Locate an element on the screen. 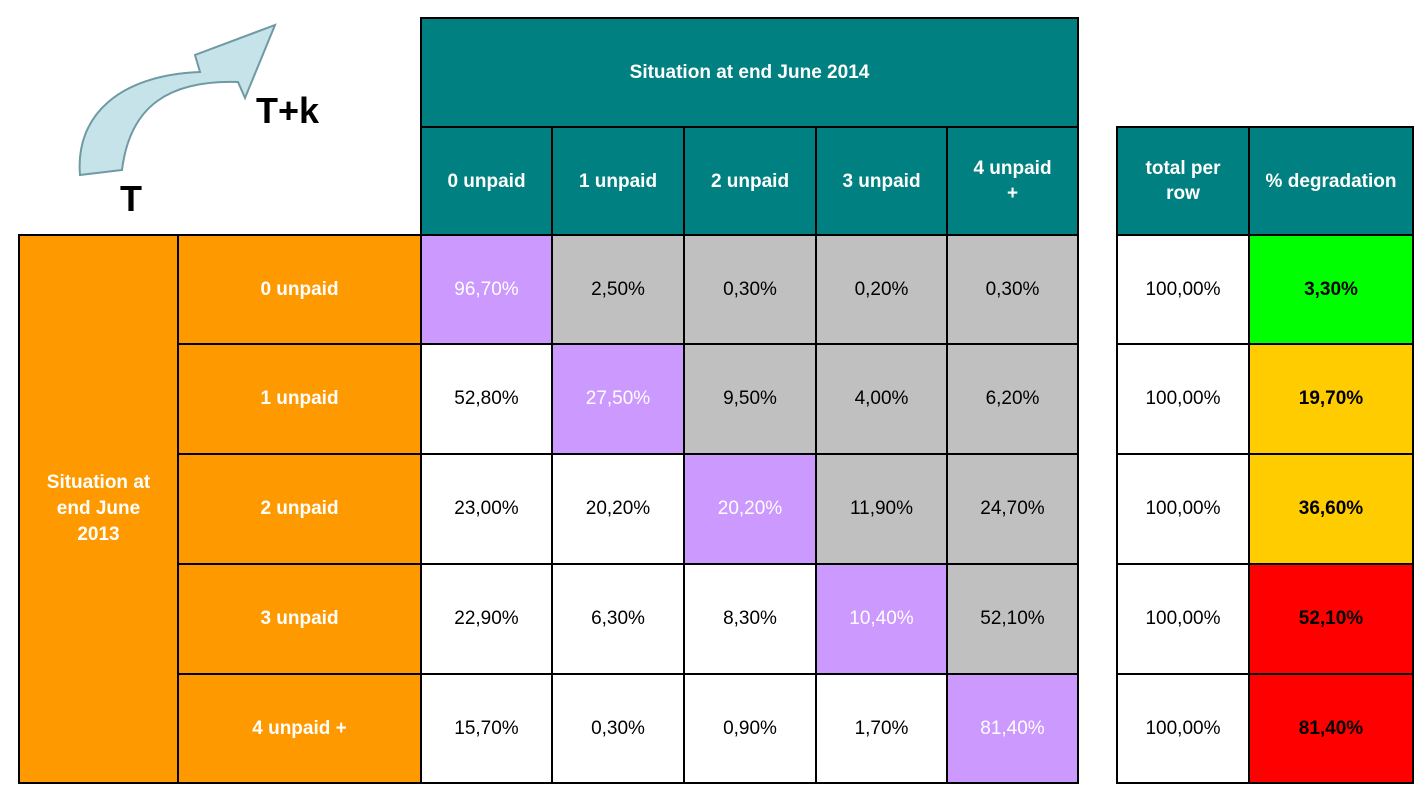  degradation-cell: 36,60% is located at coordinates (1331, 509).